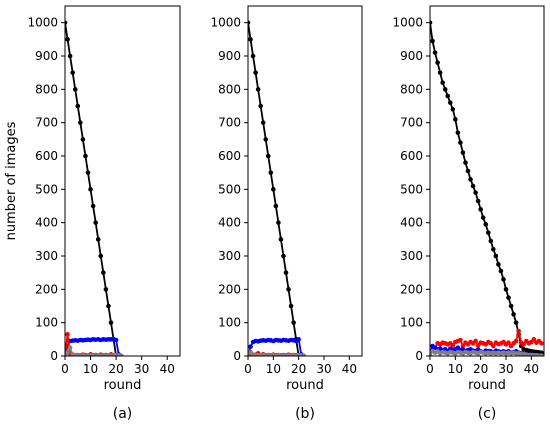  I want to click on panel-caption: (b), so click(305, 414).